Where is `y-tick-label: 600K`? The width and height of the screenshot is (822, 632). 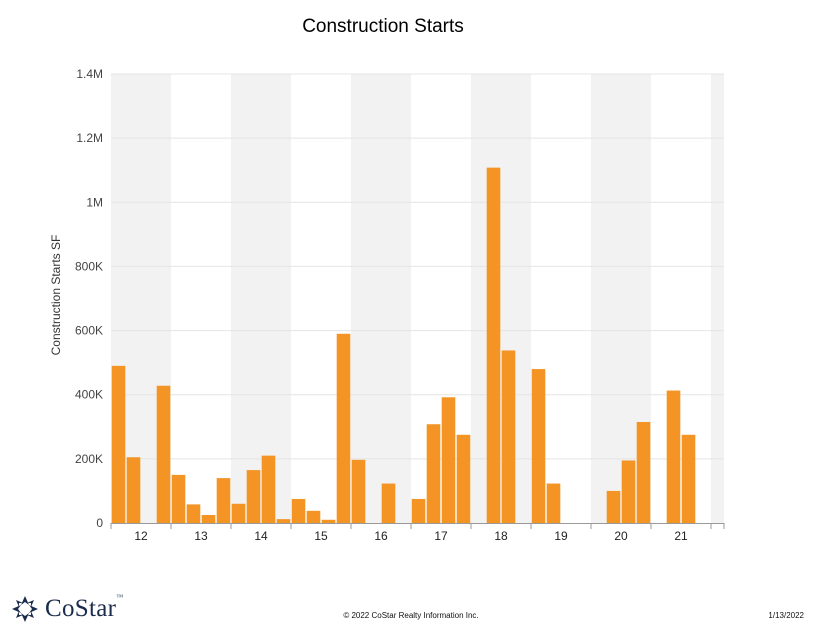 y-tick-label: 600K is located at coordinates (89, 331).